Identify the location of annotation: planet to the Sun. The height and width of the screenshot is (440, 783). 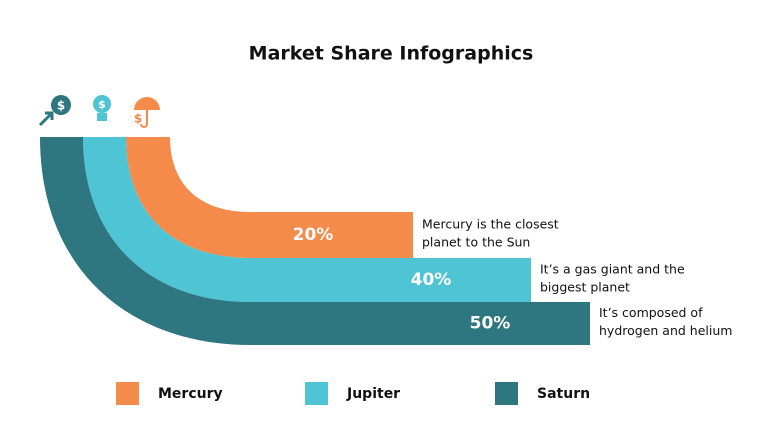
(476, 242).